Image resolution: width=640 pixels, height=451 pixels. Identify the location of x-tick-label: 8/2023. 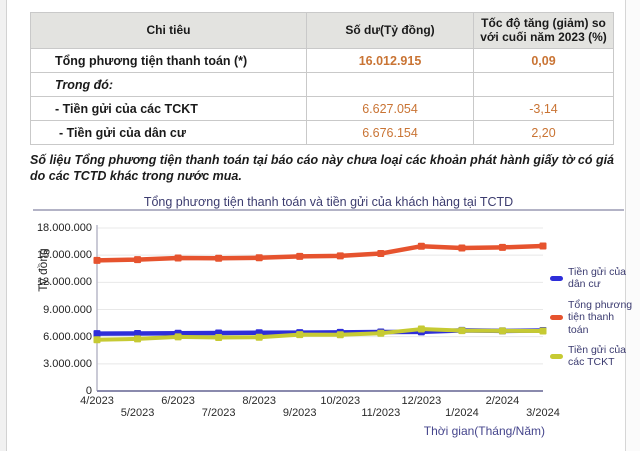
(259, 401).